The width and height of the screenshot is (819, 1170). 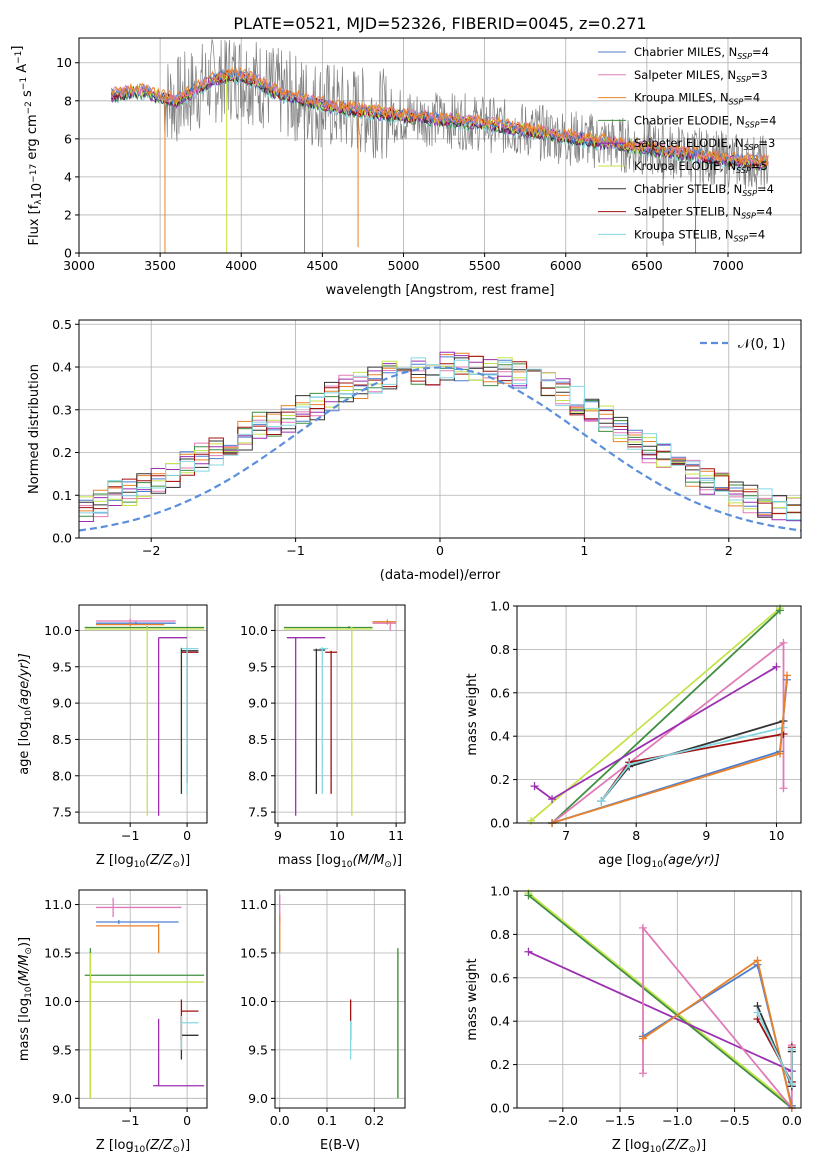 I want to click on weight_vs_age-ylabel: mass weight, so click(x=472, y=714).